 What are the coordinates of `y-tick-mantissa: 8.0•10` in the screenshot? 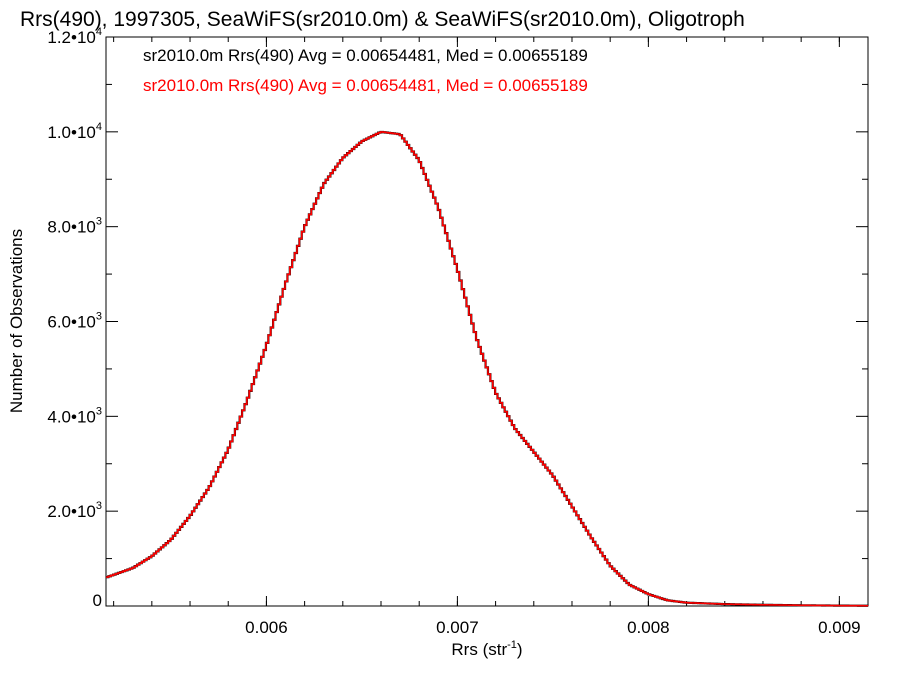 It's located at (71, 227).